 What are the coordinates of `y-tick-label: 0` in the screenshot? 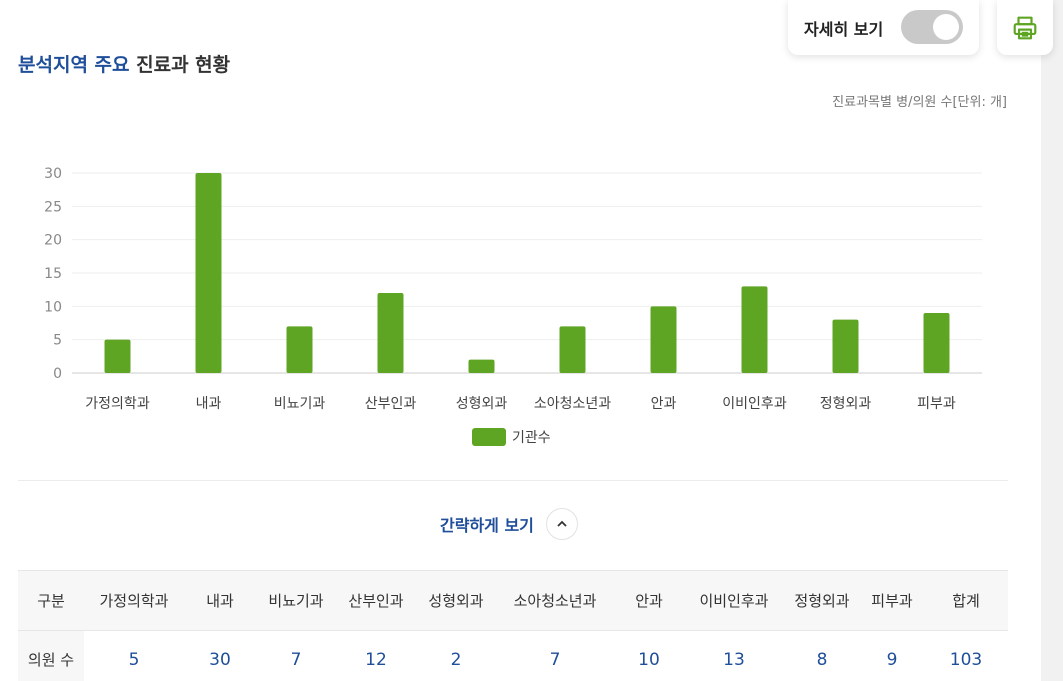 It's located at (57, 374).